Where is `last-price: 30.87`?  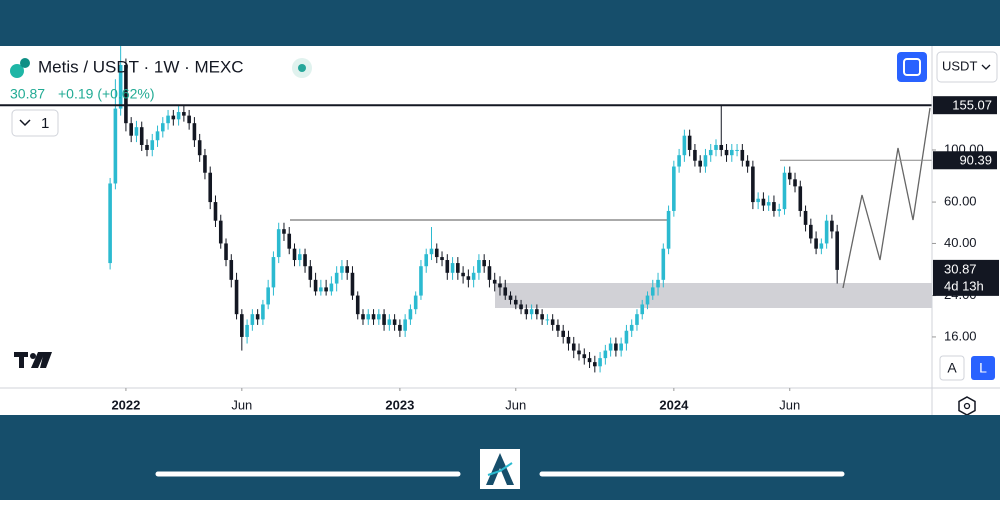
last-price: 30.87 is located at coordinates (960, 268).